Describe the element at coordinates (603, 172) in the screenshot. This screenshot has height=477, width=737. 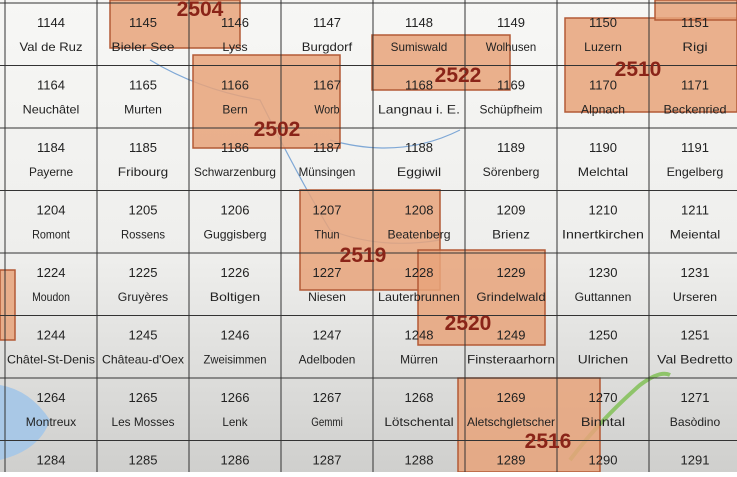
I see `sheet-name: Melchtal` at that location.